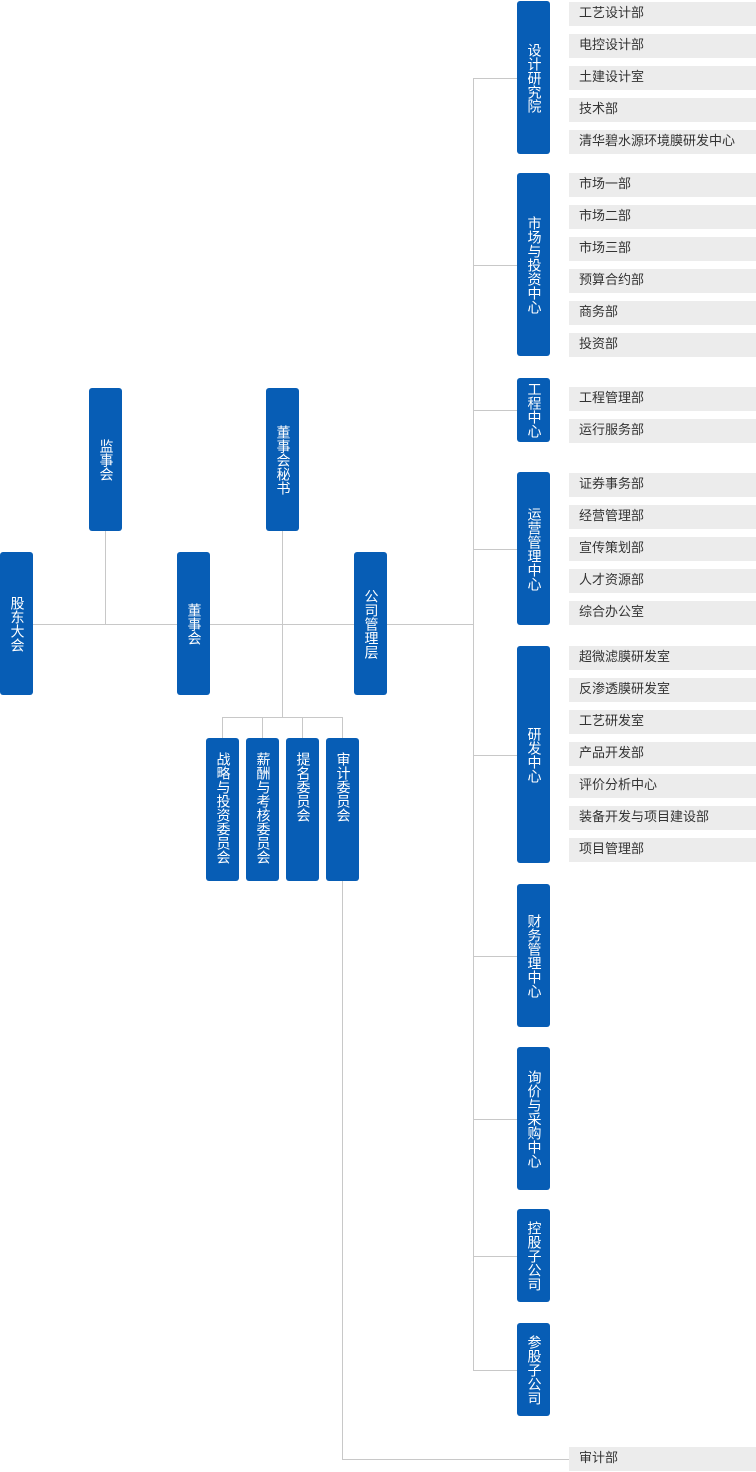 The width and height of the screenshot is (756, 1472). I want to click on department-item: 产品开发部, so click(662, 754).